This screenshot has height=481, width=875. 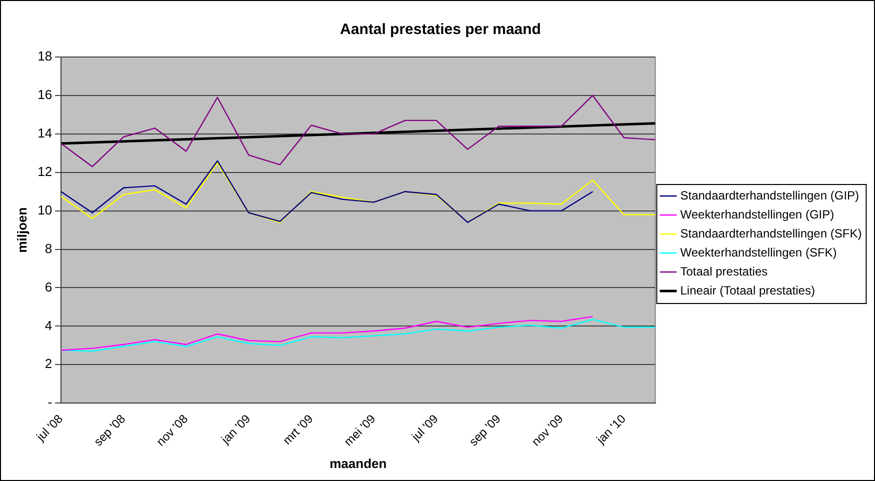 I want to click on legend-label: Standaardterhandstellingen (GIP), so click(x=770, y=195).